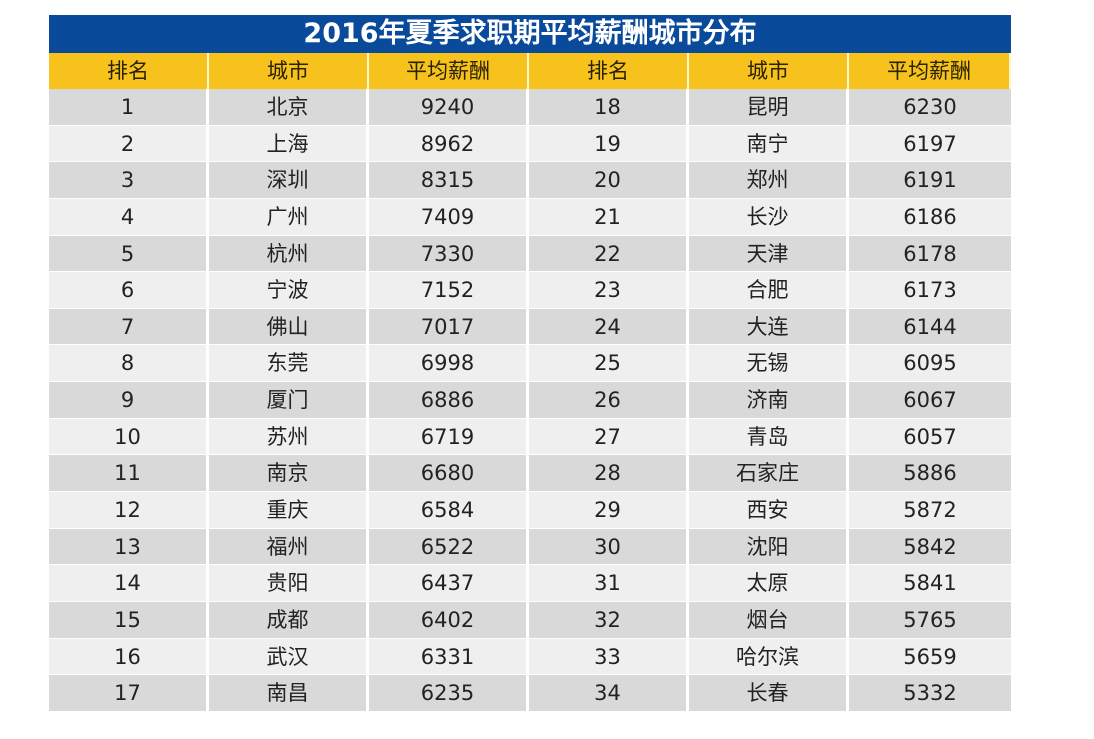 The image size is (1094, 739). What do you see at coordinates (449, 180) in the screenshot?
I see `cell-salary-left: 8315` at bounding box center [449, 180].